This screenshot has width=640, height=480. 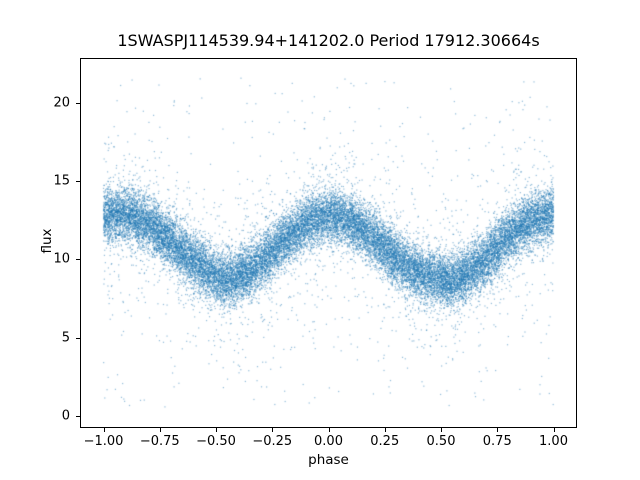 I want to click on x-tick-label: 0.00, so click(x=328, y=441).